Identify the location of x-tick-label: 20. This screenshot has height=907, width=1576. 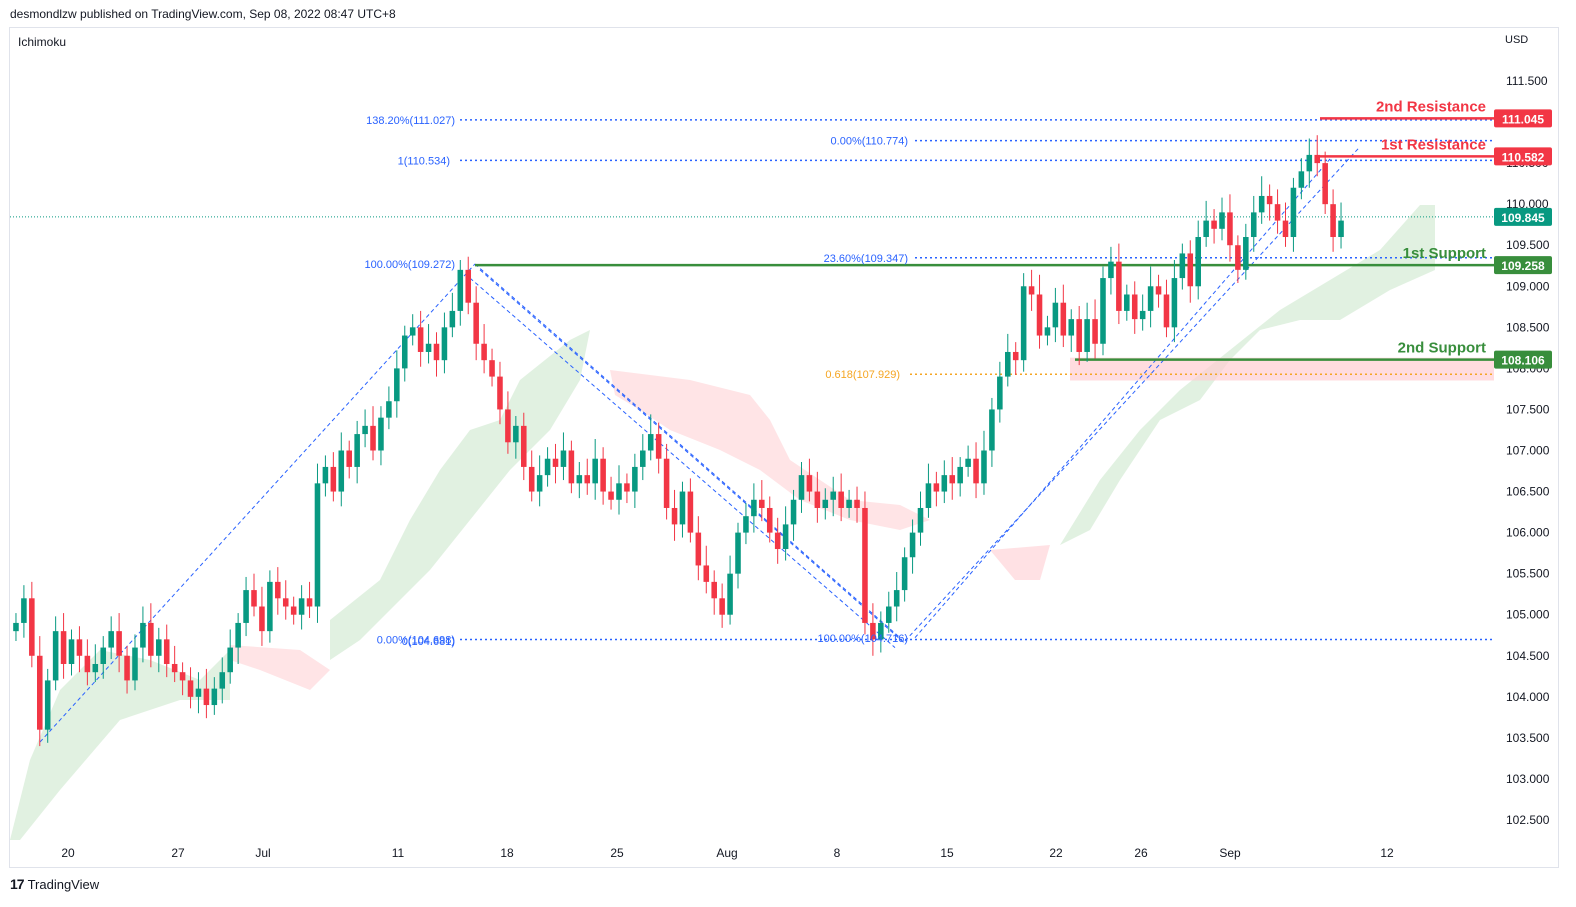
(68, 853).